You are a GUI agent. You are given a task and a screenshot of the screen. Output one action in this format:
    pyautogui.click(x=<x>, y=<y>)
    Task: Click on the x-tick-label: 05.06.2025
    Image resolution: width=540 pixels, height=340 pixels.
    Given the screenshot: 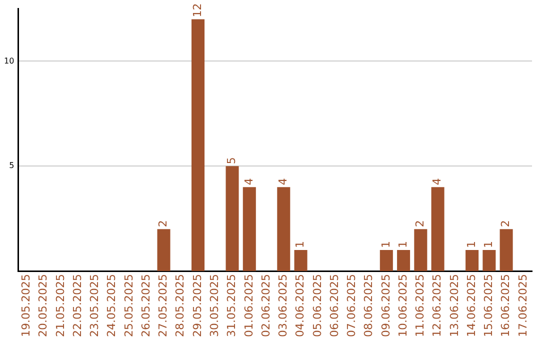 What is the action you would take?
    pyautogui.click(x=317, y=306)
    